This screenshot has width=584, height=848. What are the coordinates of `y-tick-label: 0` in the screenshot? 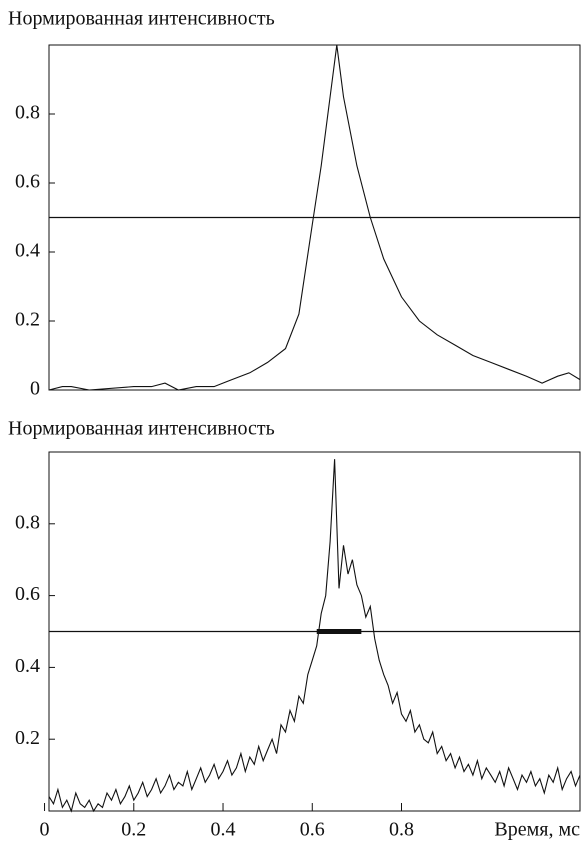 It's located at (35, 389).